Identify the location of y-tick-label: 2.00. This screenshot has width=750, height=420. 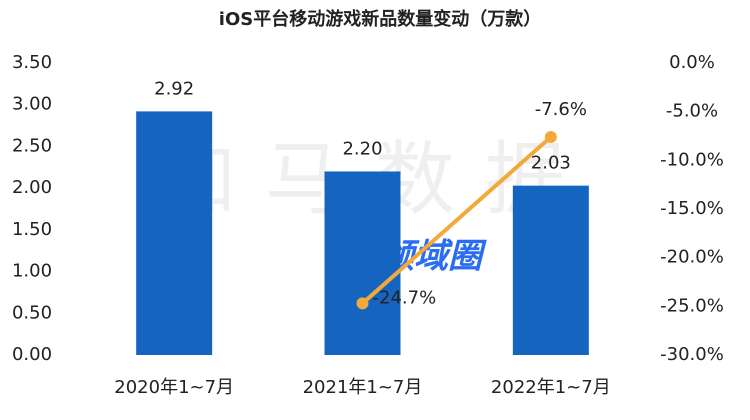
(32, 187).